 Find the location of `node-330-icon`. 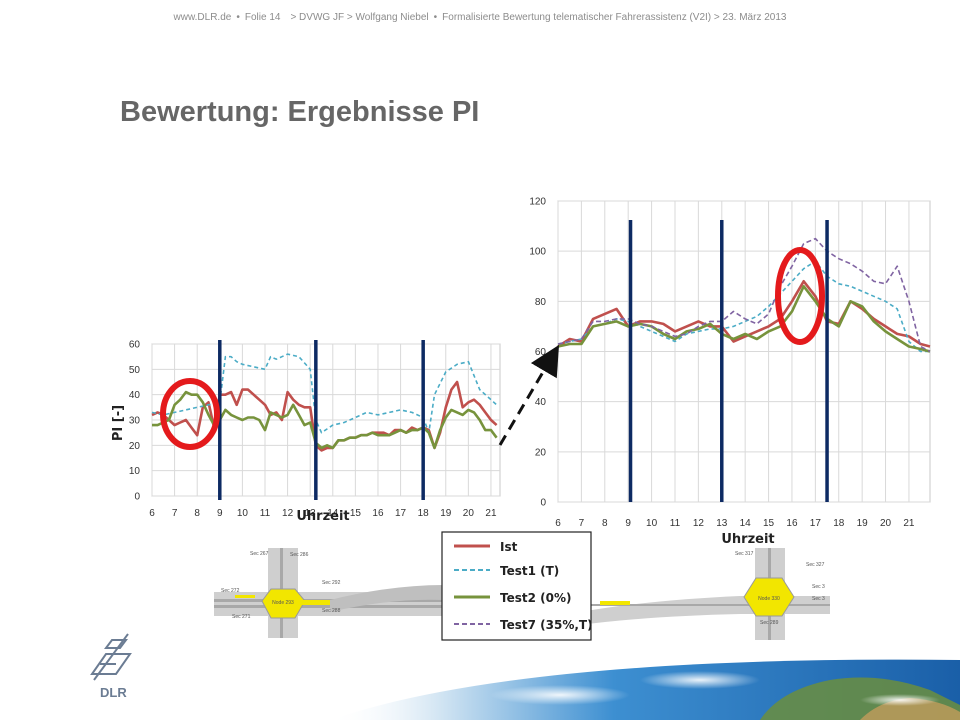

node-330-icon is located at coordinates (769, 597).